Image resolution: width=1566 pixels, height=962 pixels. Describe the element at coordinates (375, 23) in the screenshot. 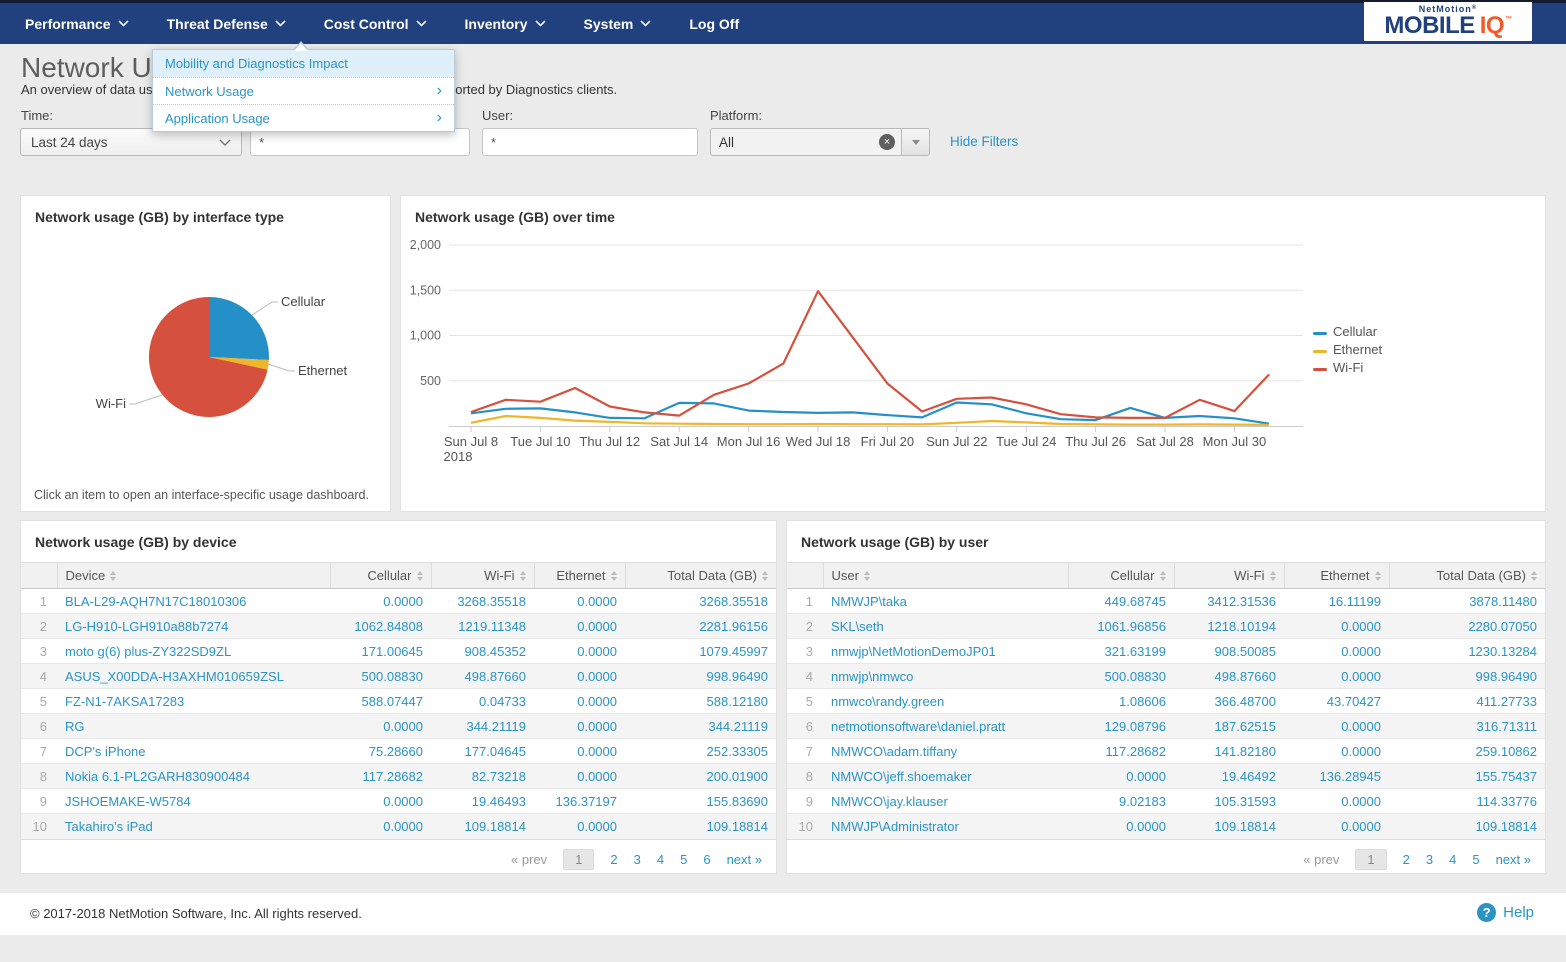

I see `nav-item-cost-control: Cost Control` at that location.